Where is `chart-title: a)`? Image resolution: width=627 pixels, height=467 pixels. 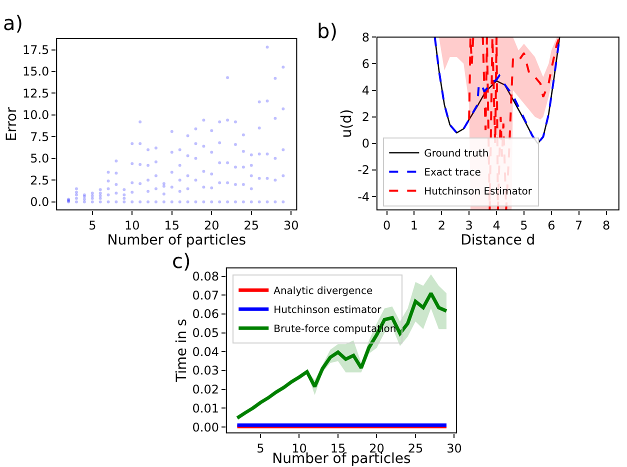 chart-title: a) is located at coordinates (13, 23).